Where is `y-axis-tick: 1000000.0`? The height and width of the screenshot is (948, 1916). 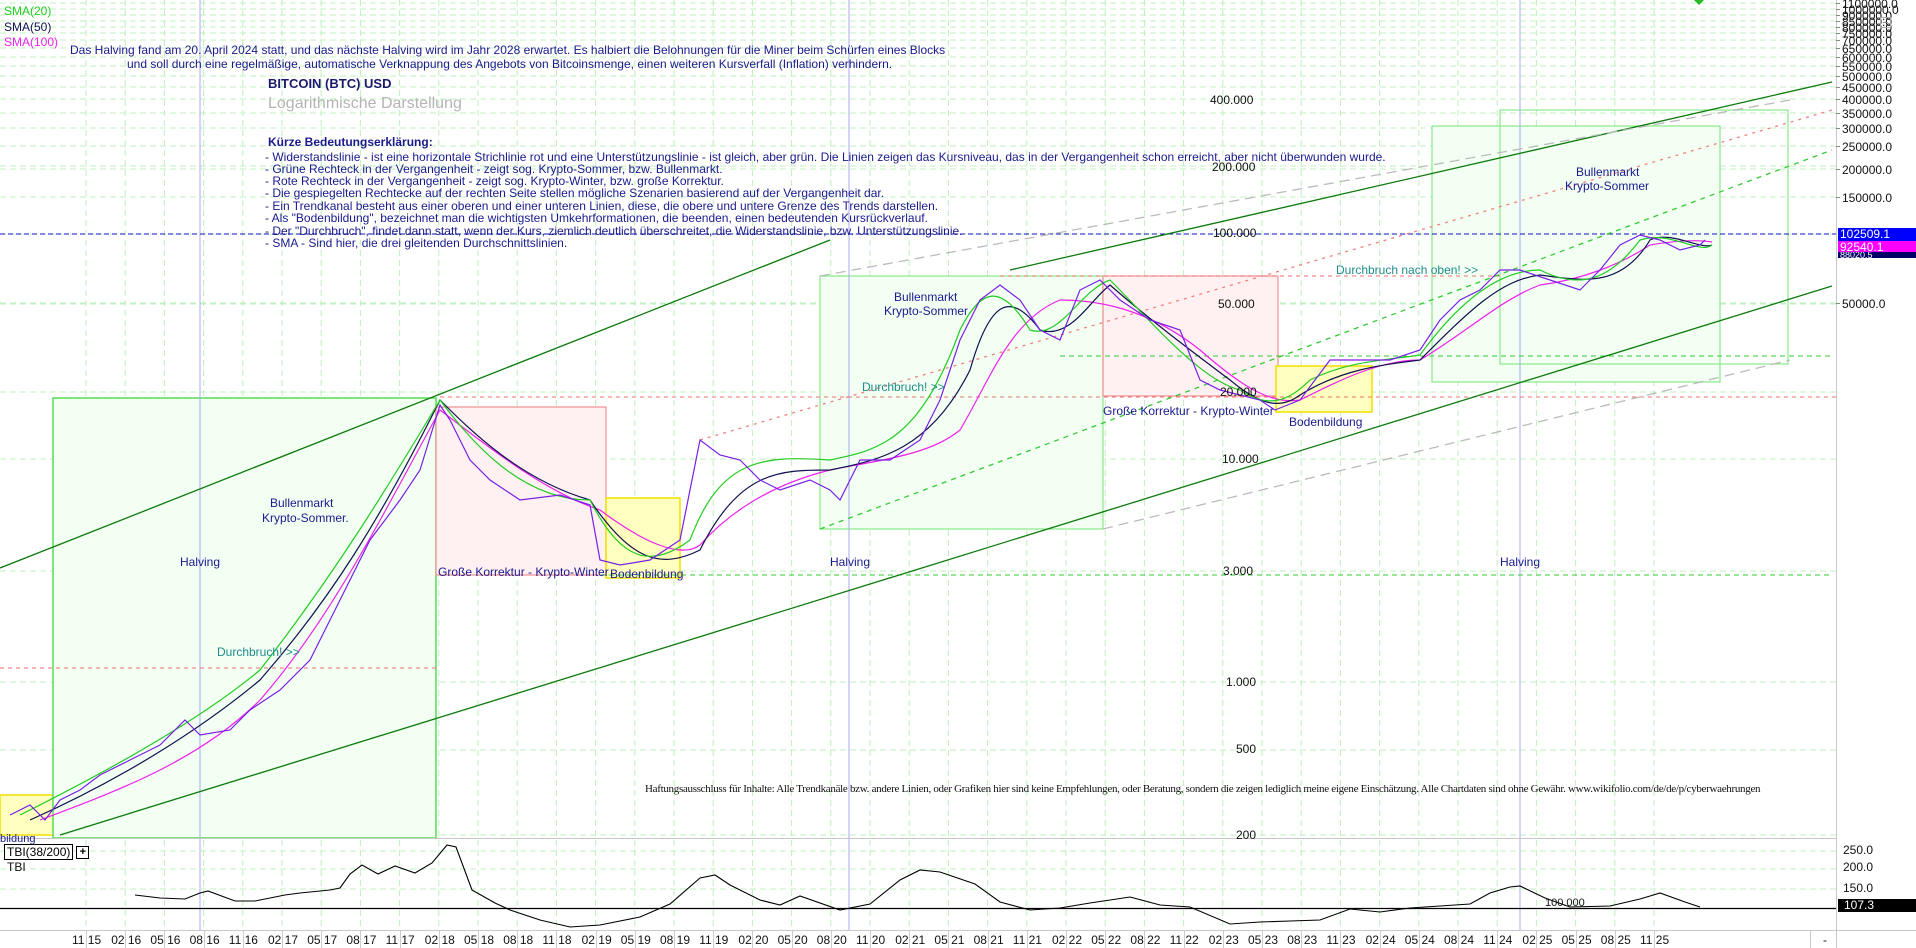
y-axis-tick: 1000000.0 is located at coordinates (1870, 10).